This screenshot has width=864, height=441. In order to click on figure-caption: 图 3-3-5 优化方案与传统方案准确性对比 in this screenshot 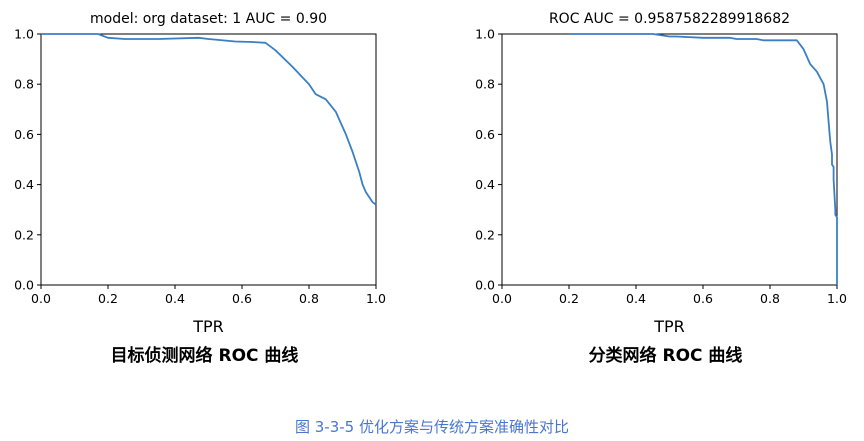, I will do `click(432, 427)`.